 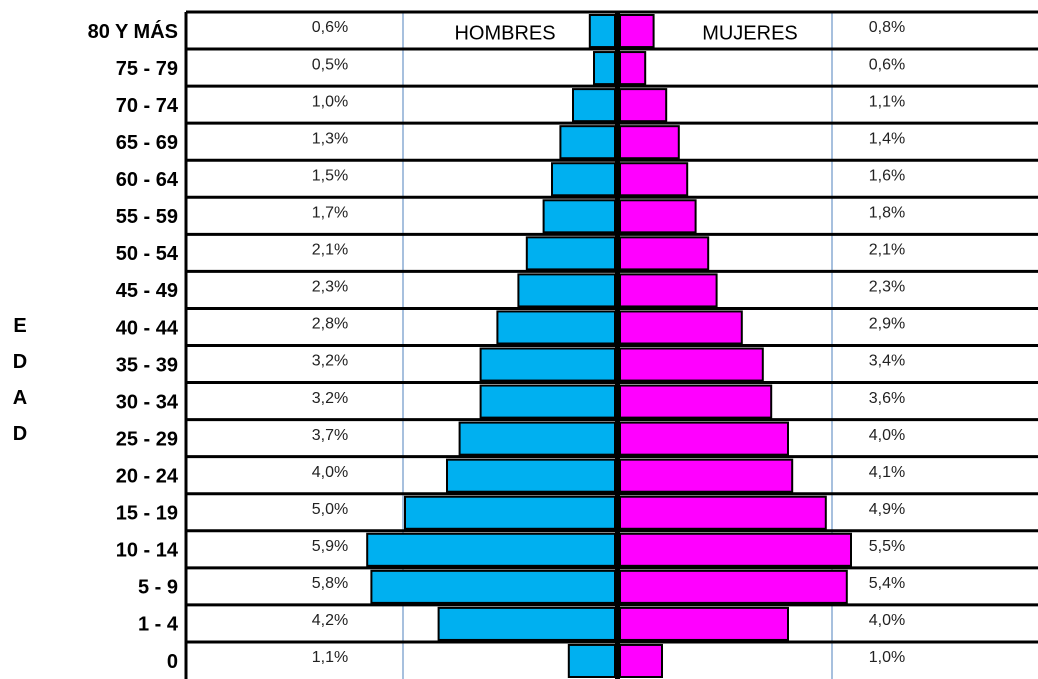 What do you see at coordinates (330, 583) in the screenshot?
I see `value-label: 5,8%` at bounding box center [330, 583].